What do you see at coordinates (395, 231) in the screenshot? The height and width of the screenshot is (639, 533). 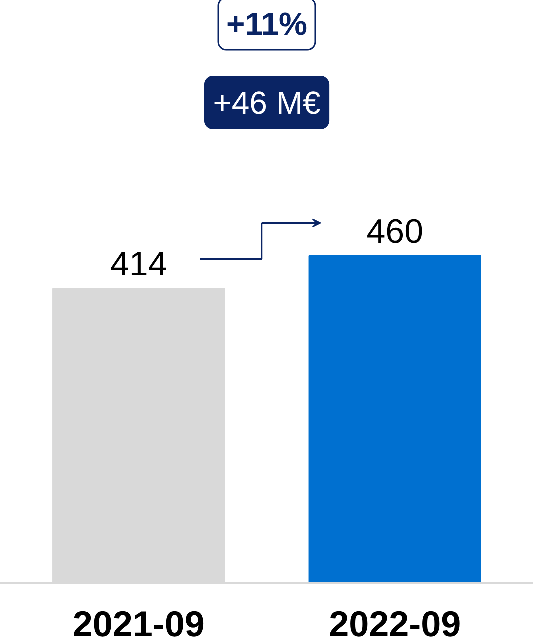 I see `data-label: 460` at bounding box center [395, 231].